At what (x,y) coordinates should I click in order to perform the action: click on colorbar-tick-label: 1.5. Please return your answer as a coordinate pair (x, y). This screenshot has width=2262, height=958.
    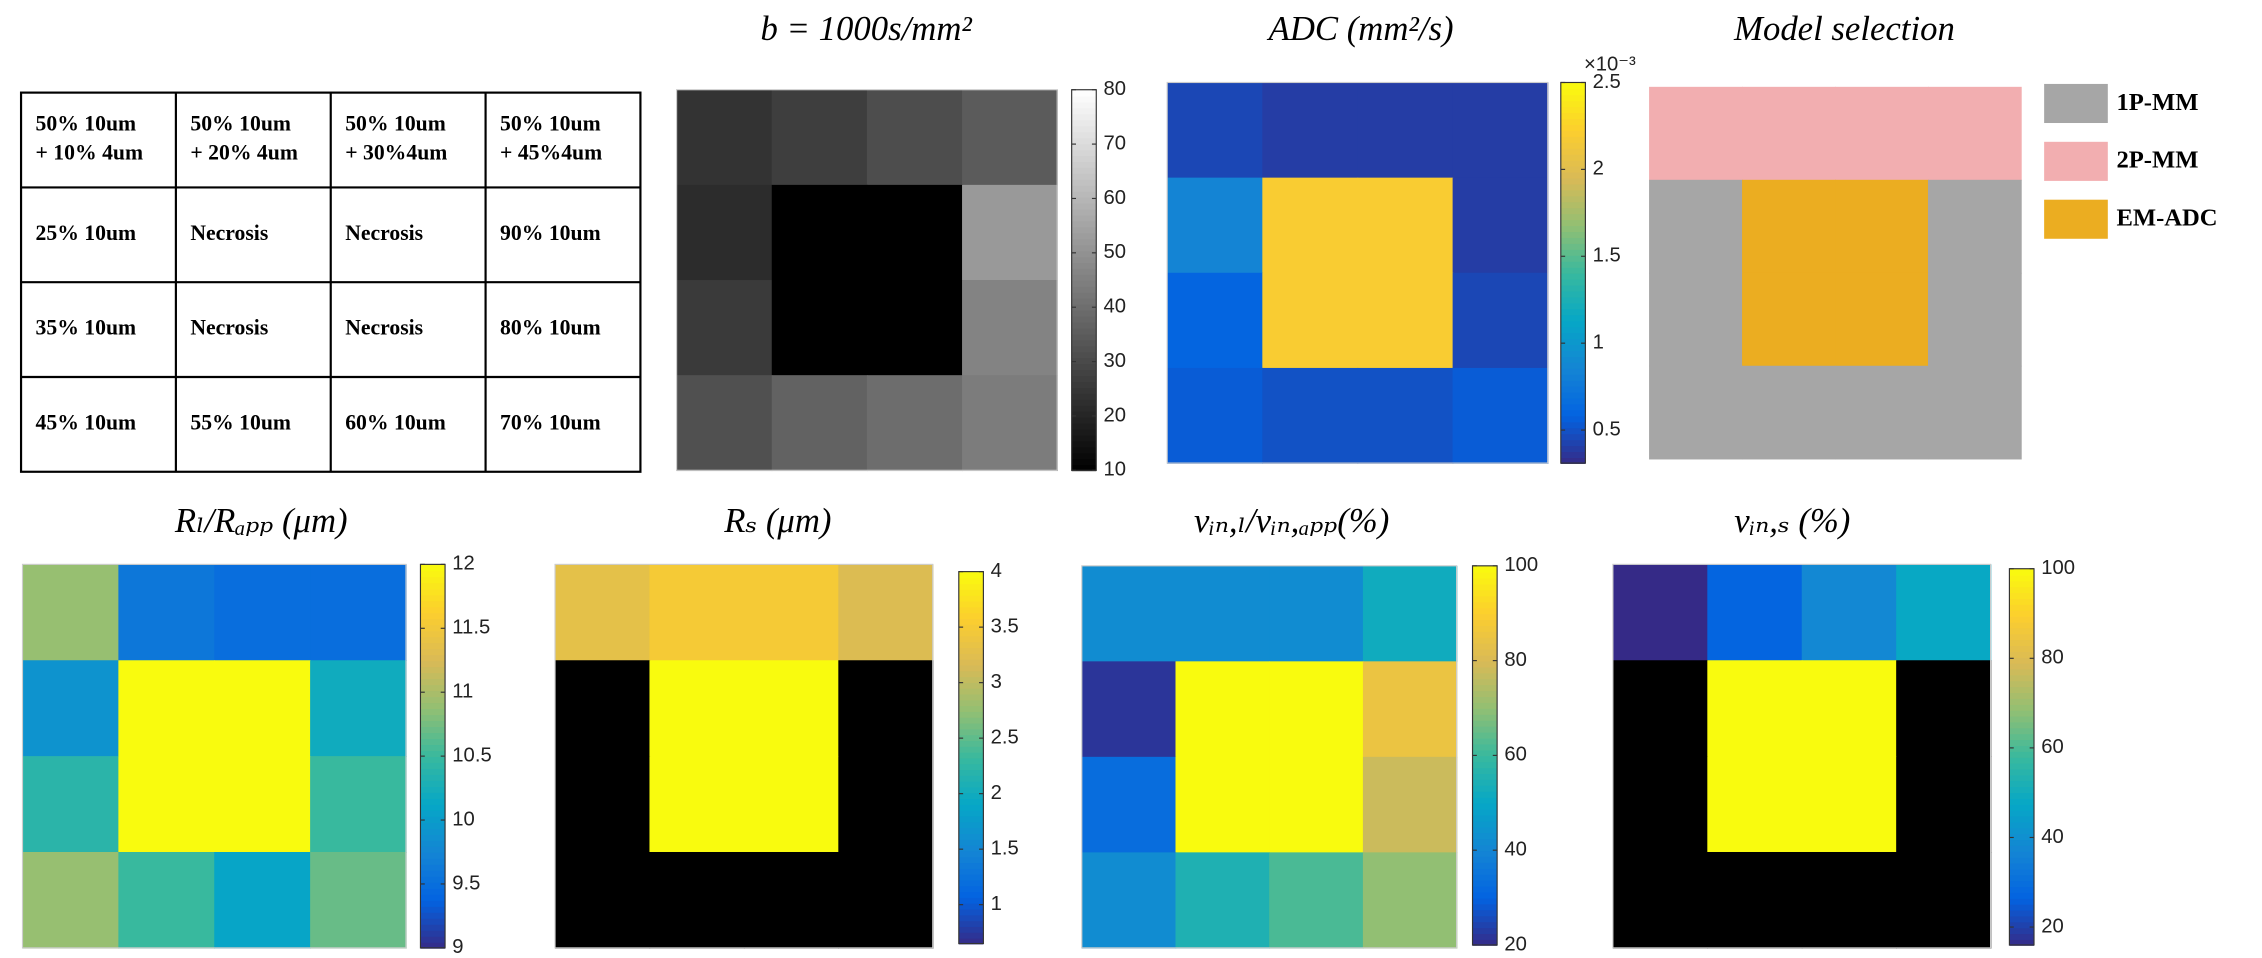
    Looking at the image, I should click on (1607, 256).